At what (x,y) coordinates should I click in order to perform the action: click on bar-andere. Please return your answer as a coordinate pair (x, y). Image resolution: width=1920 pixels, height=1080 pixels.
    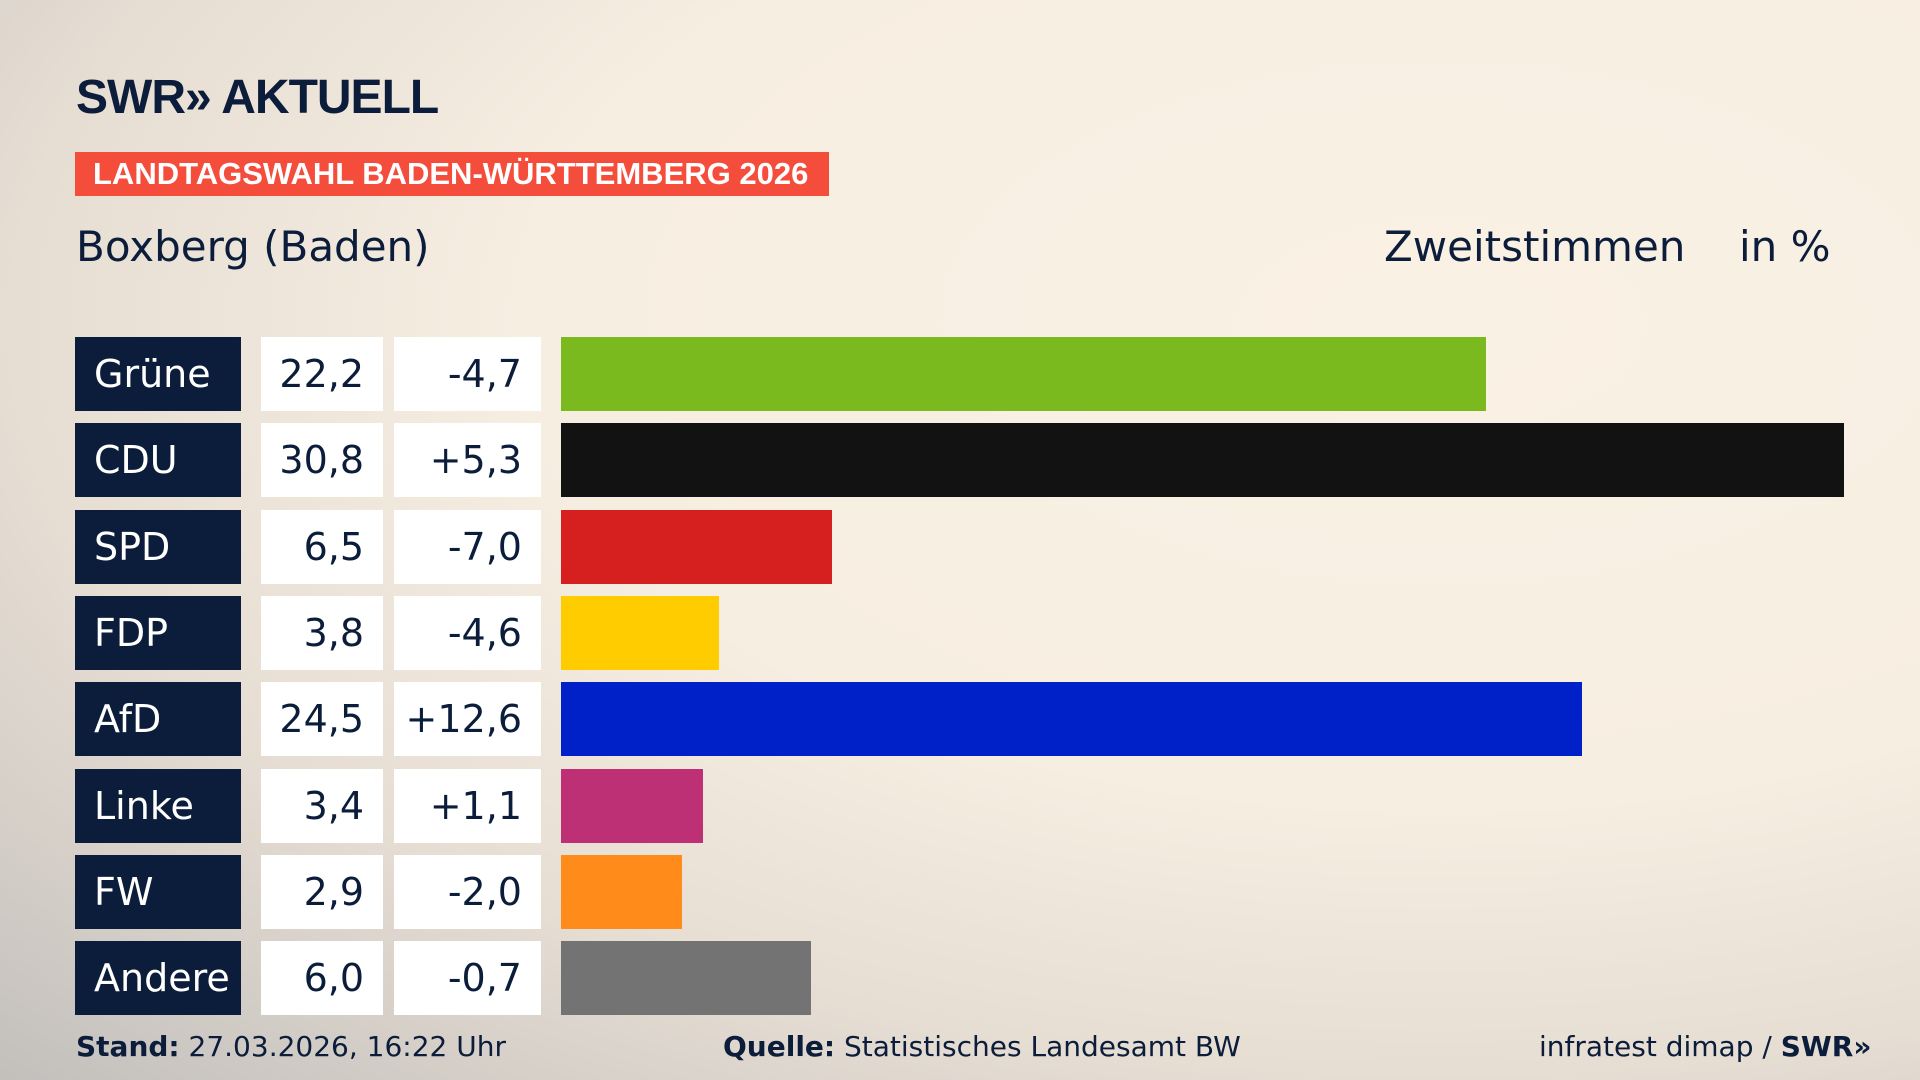
    Looking at the image, I should click on (686, 978).